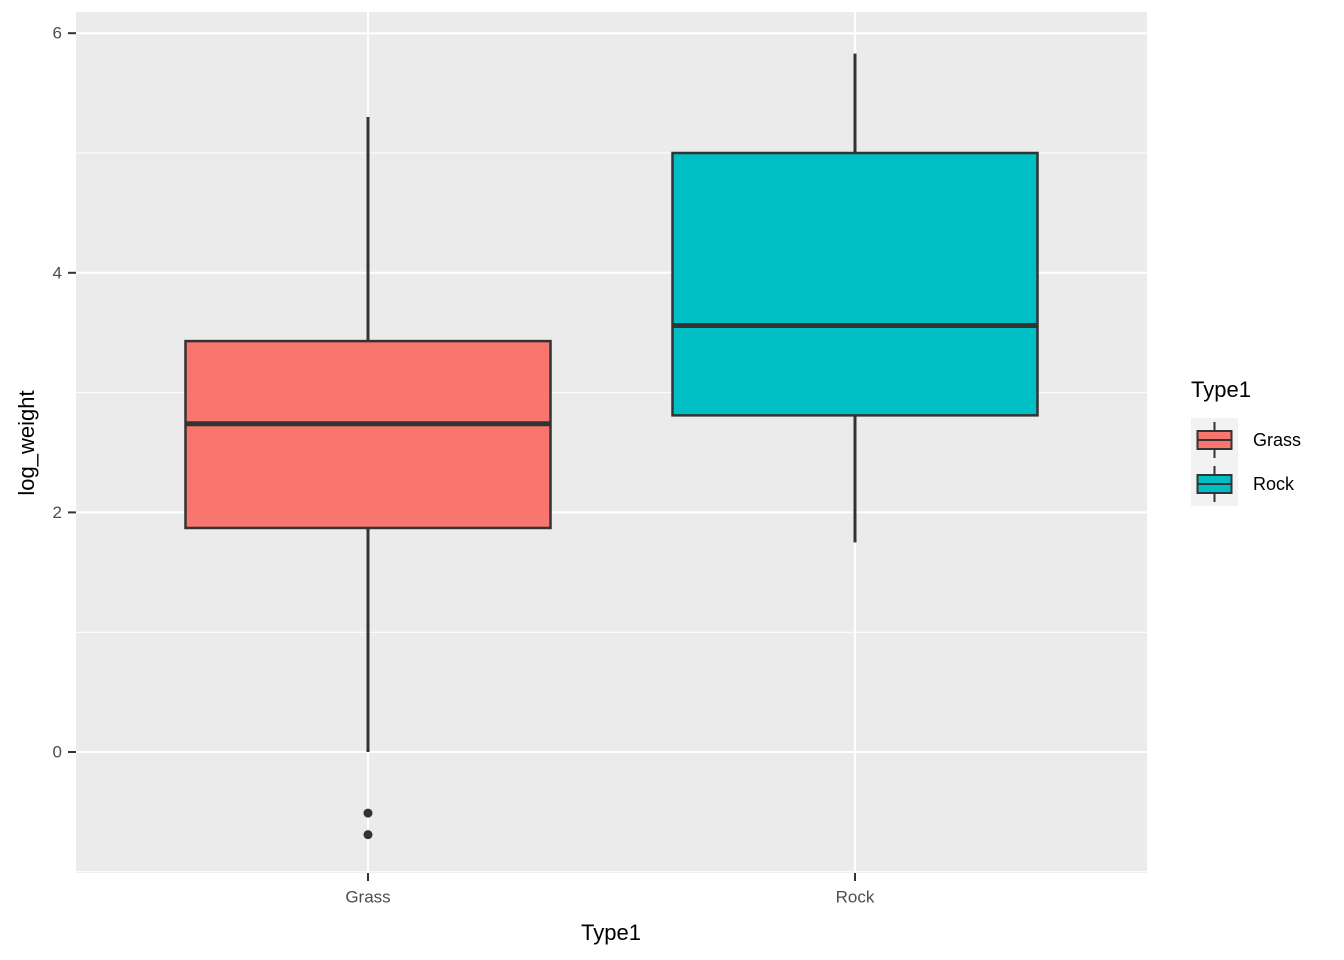 This screenshot has width=1344, height=960. What do you see at coordinates (57, 512) in the screenshot?
I see `y-tick-label: 2` at bounding box center [57, 512].